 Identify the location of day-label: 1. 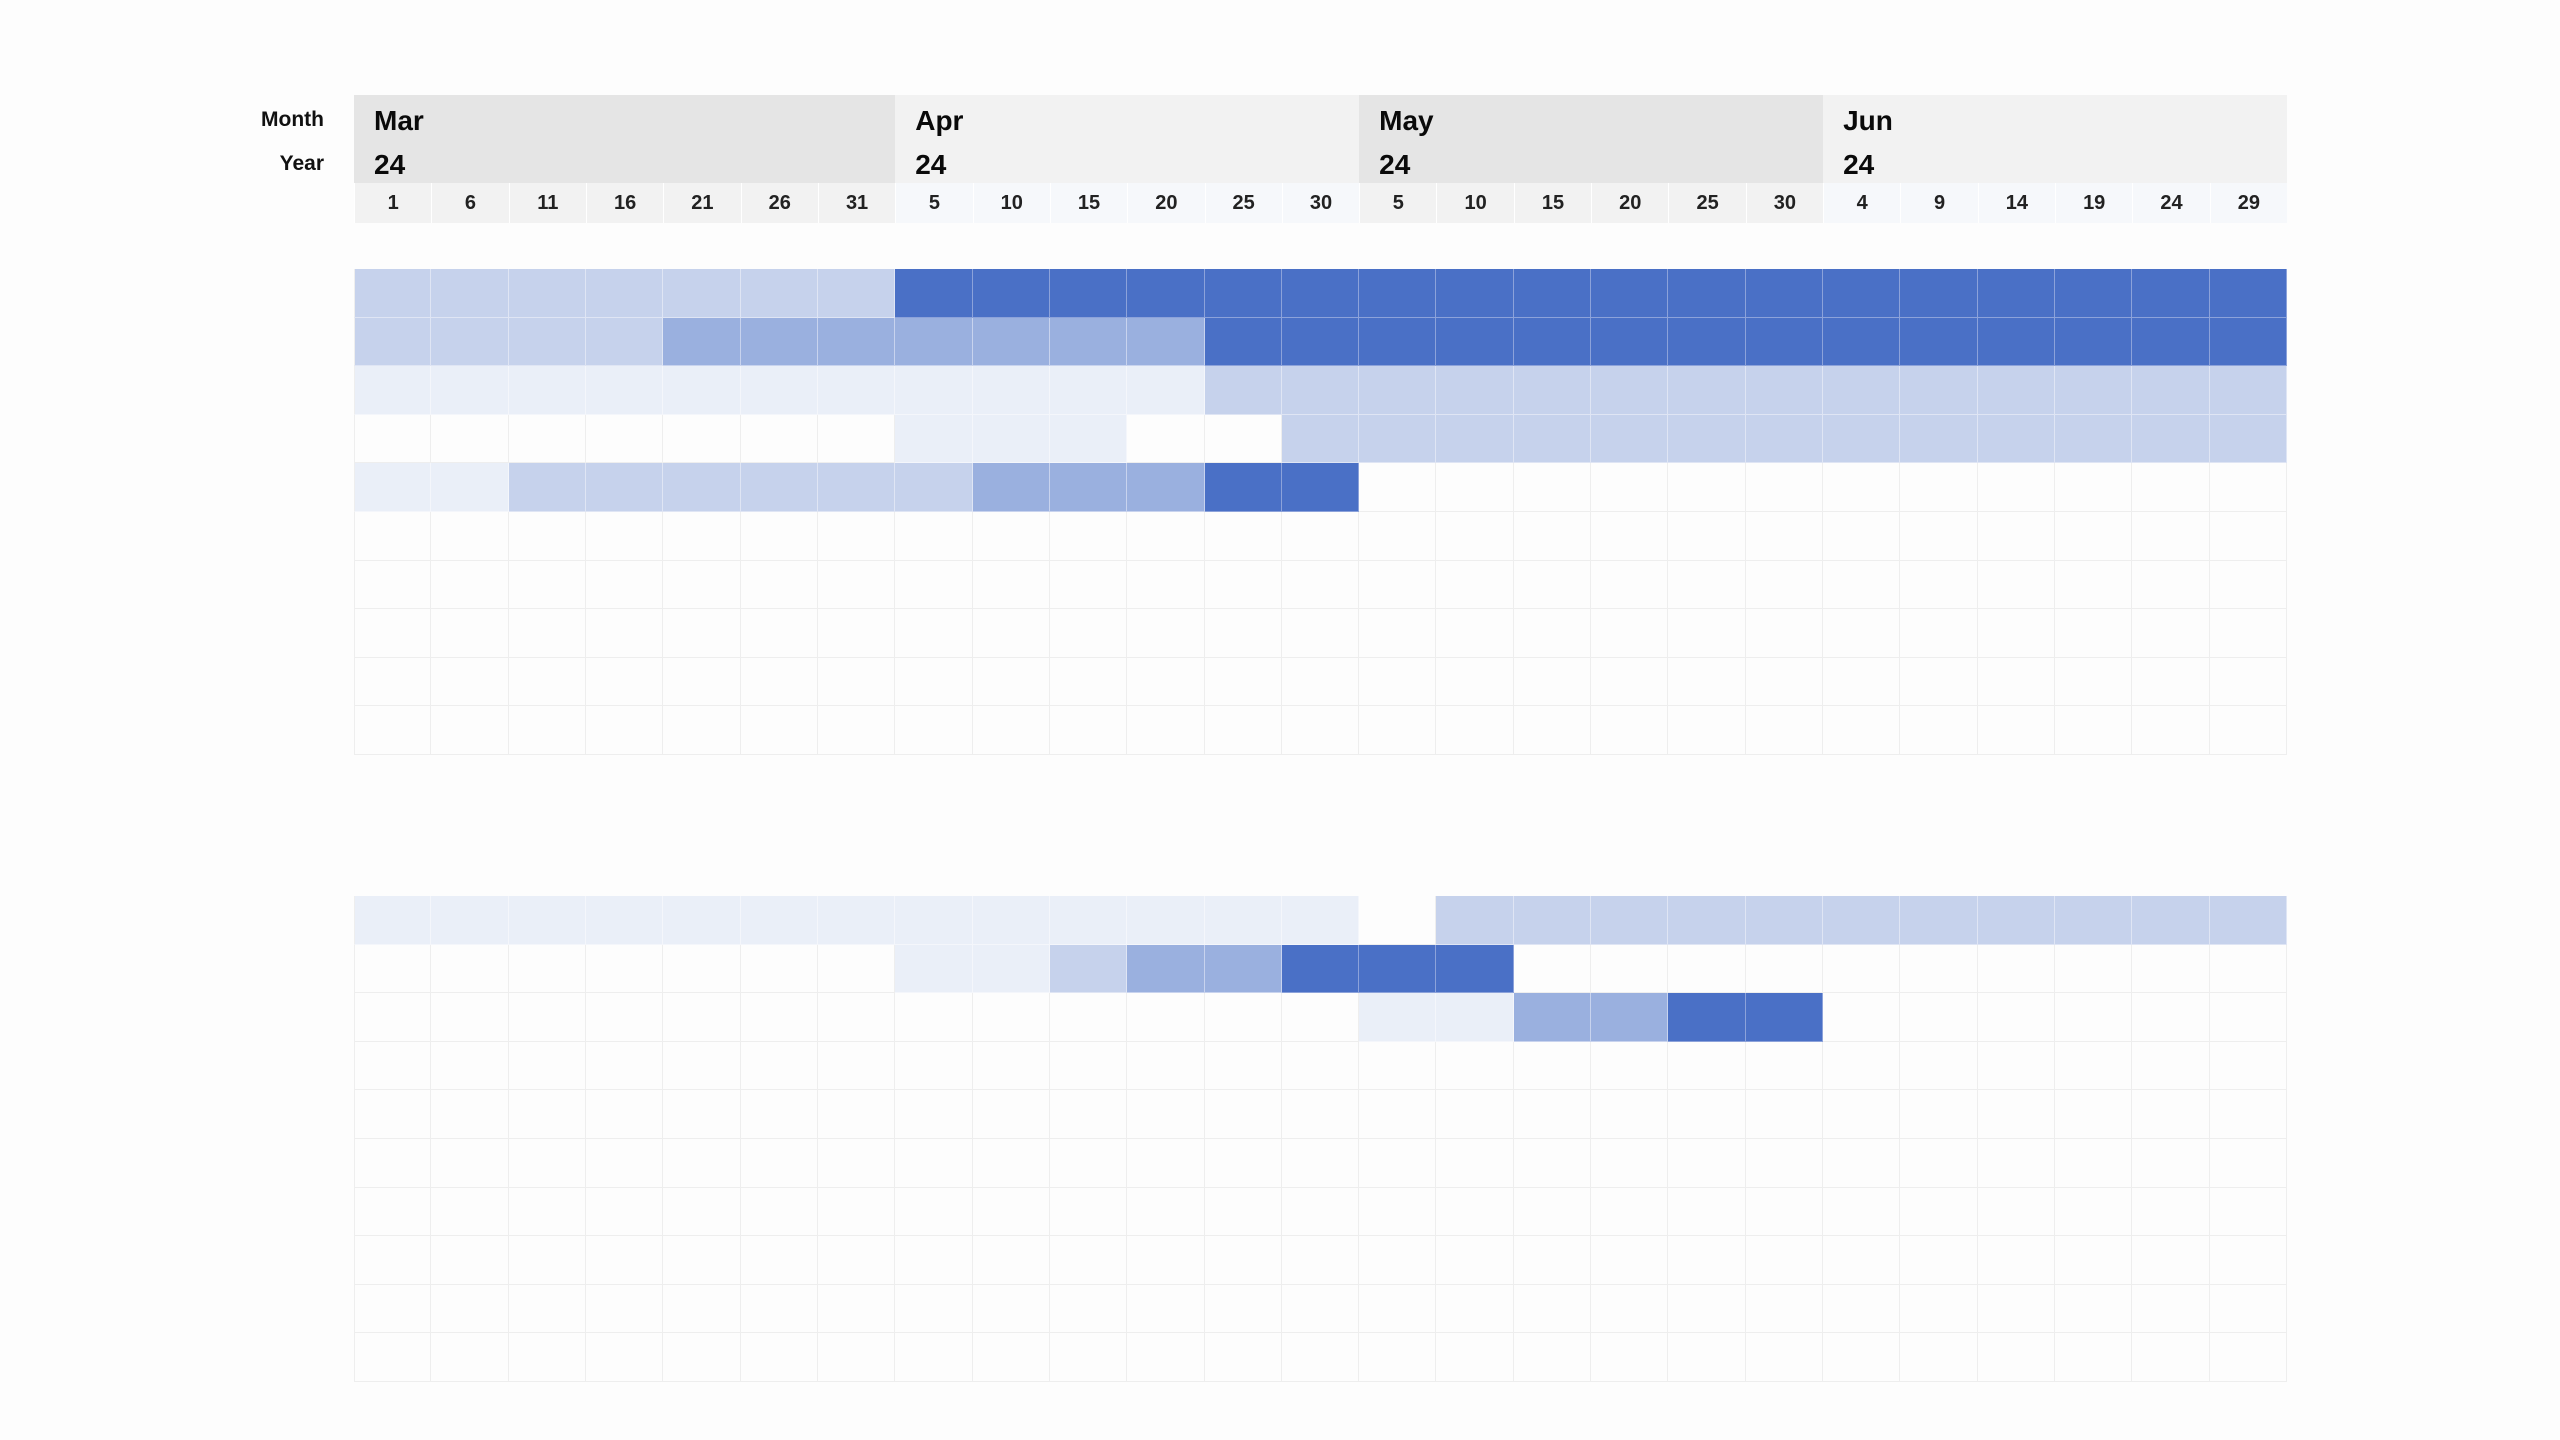
(393, 203).